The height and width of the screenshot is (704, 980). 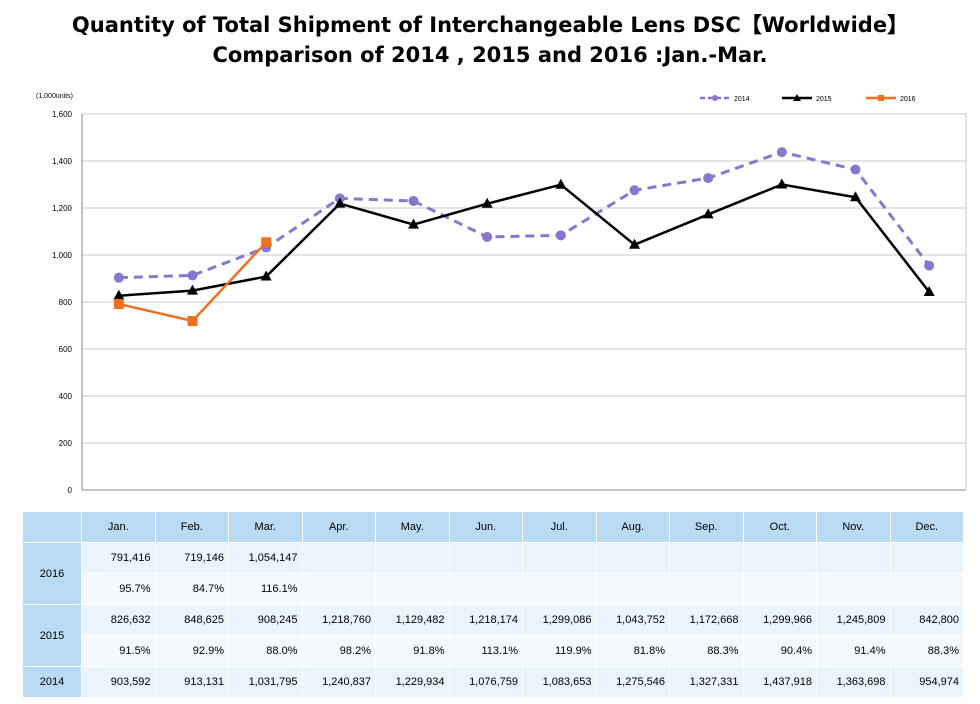 I want to click on table-ratio-cell: 84.7%, so click(x=191, y=589).